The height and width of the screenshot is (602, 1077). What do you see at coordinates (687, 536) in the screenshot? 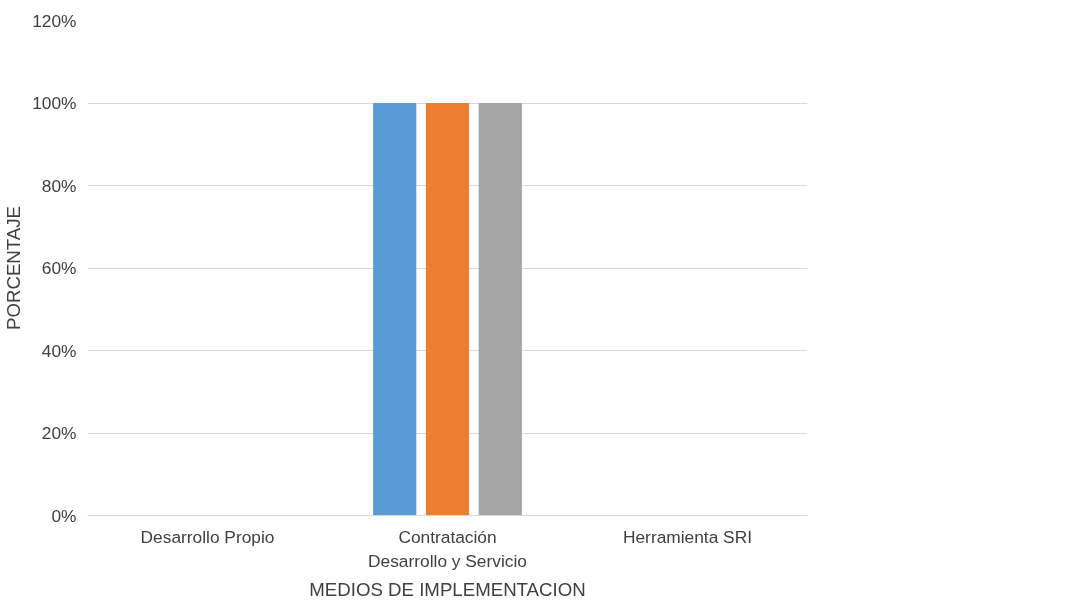
I see `x-tick-label: Herramienta SRI` at bounding box center [687, 536].